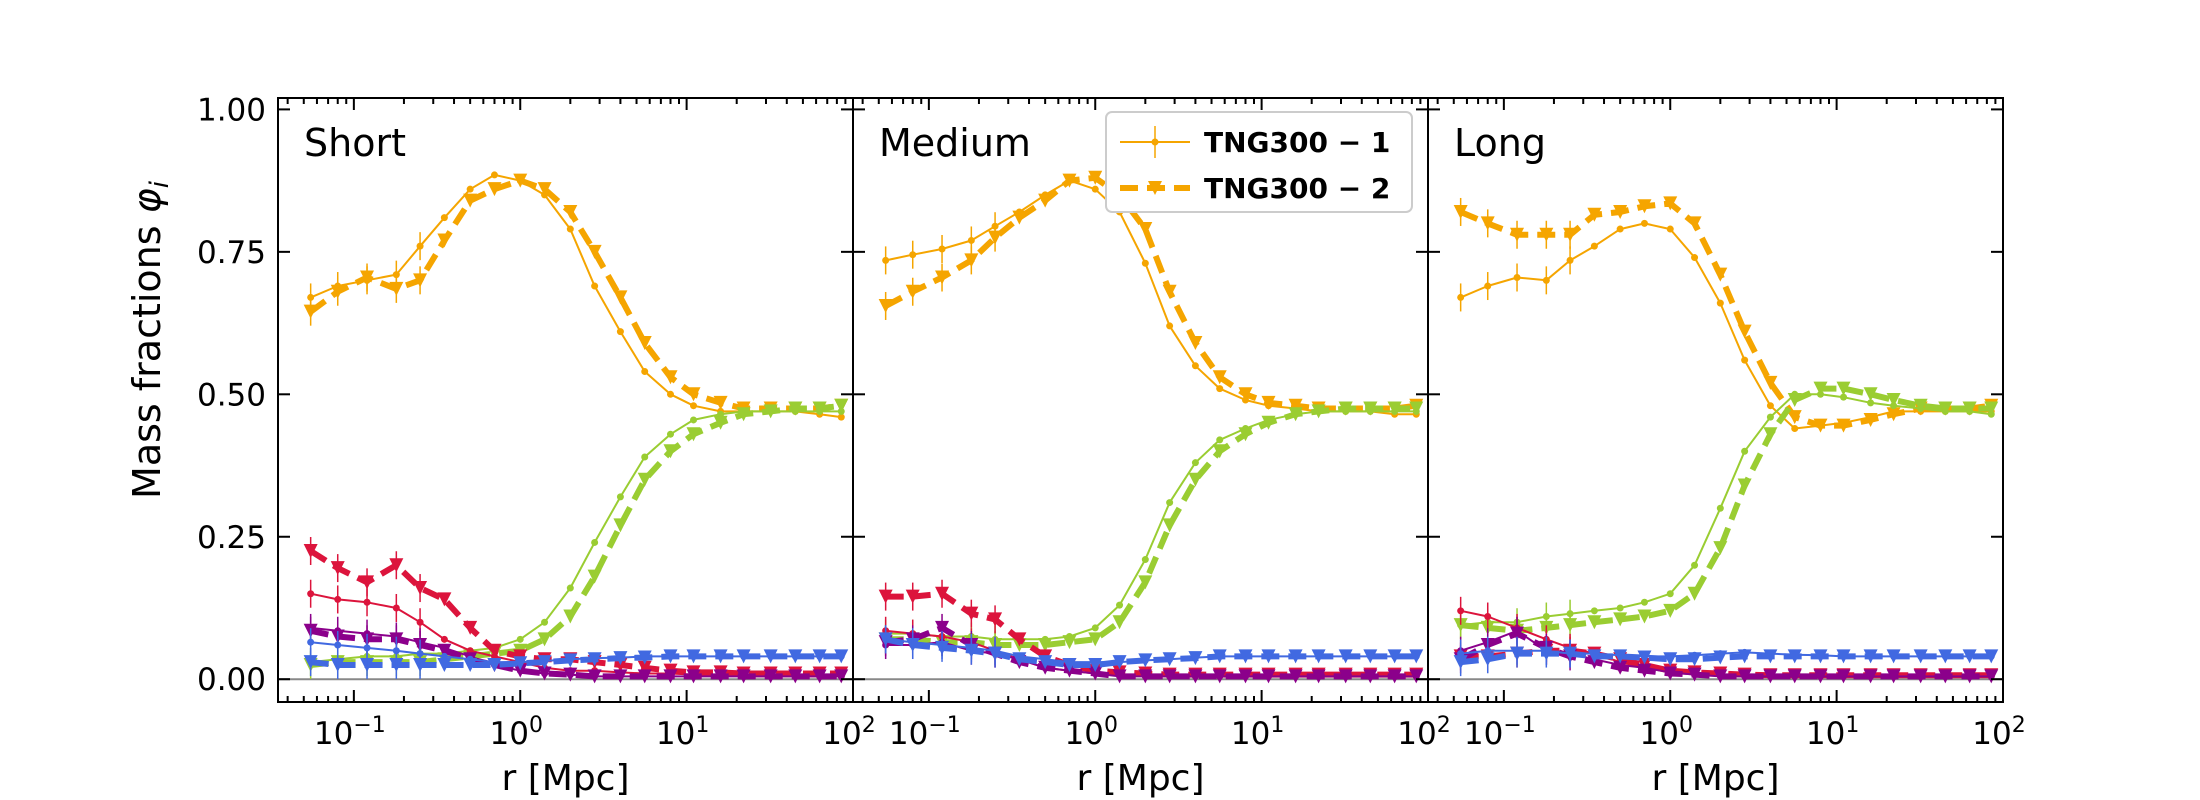 The image size is (2200, 800). What do you see at coordinates (848, 732) in the screenshot?
I see `x-tick-label: 10²` at bounding box center [848, 732].